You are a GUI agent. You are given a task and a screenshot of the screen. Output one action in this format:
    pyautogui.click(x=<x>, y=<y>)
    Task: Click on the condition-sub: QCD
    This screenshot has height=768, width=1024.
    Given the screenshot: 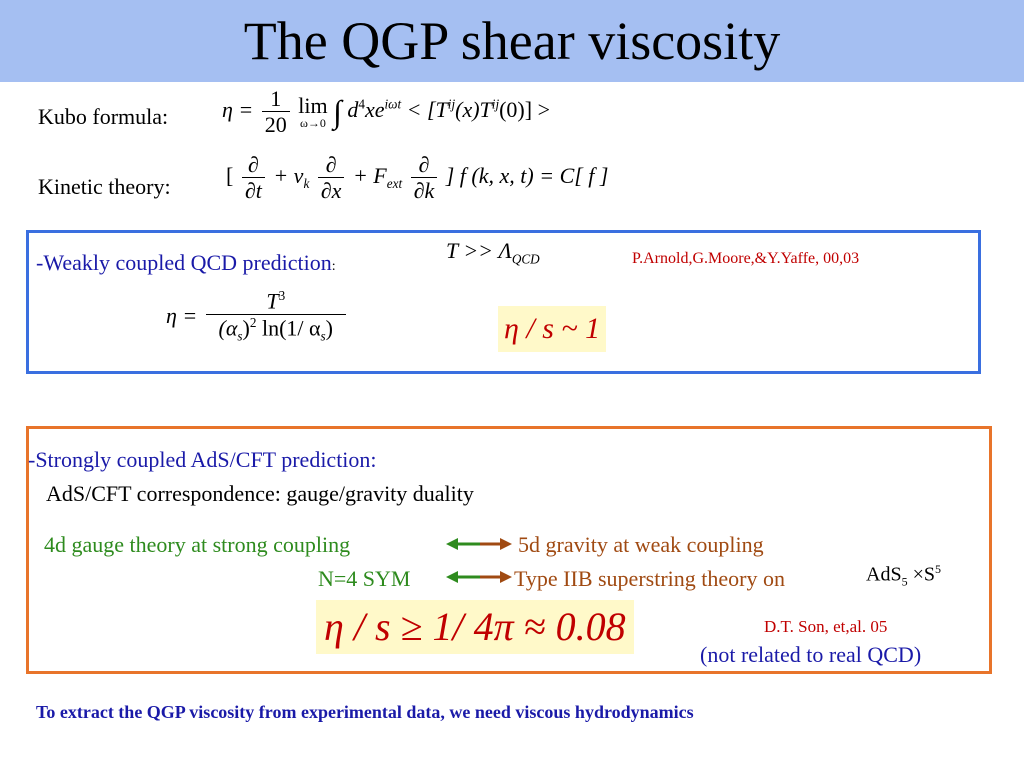 What is the action you would take?
    pyautogui.click(x=525, y=259)
    